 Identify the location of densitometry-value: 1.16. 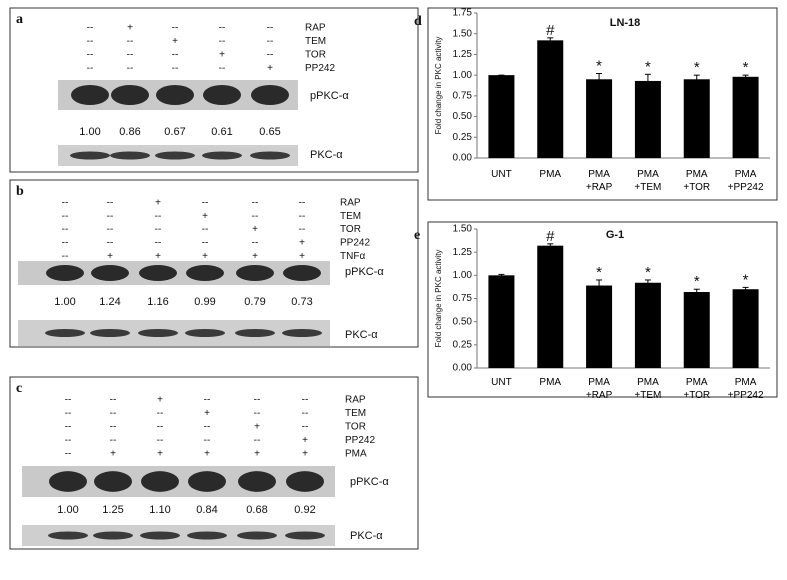
(157, 302).